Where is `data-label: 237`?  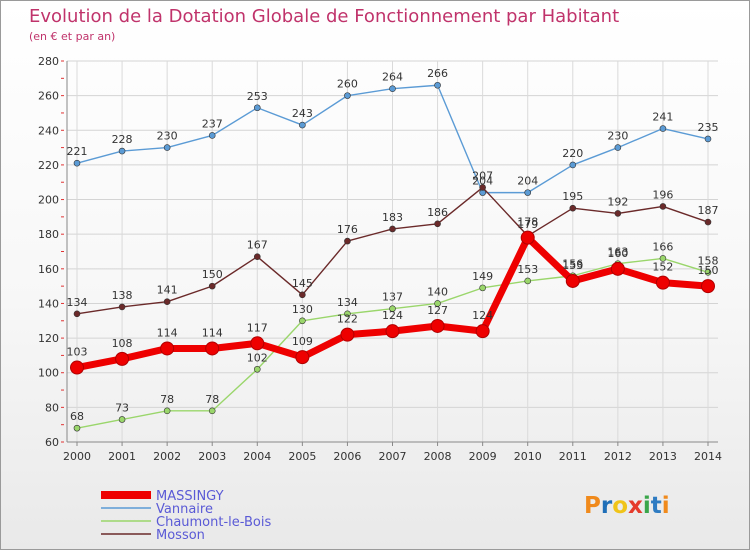 data-label: 237 is located at coordinates (212, 123).